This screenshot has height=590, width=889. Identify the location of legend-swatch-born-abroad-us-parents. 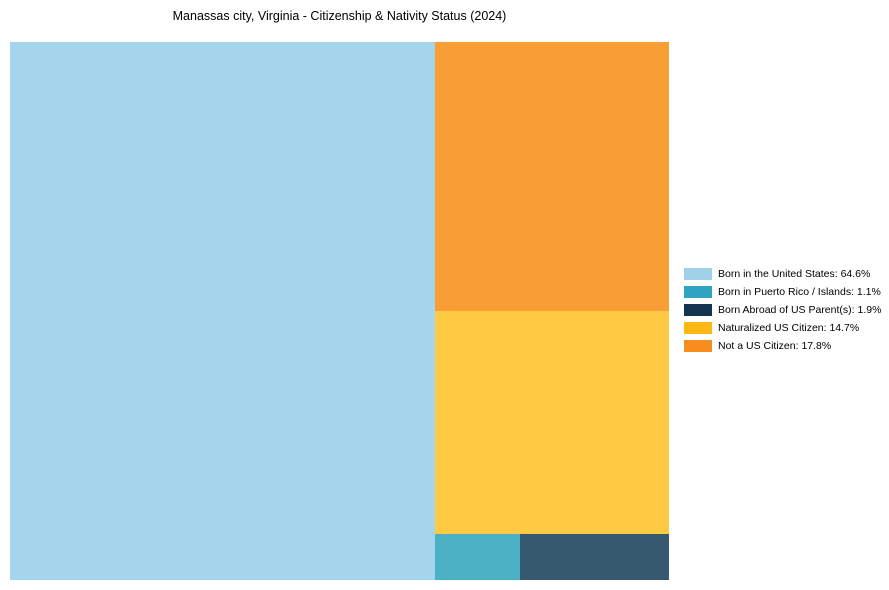
(698, 310).